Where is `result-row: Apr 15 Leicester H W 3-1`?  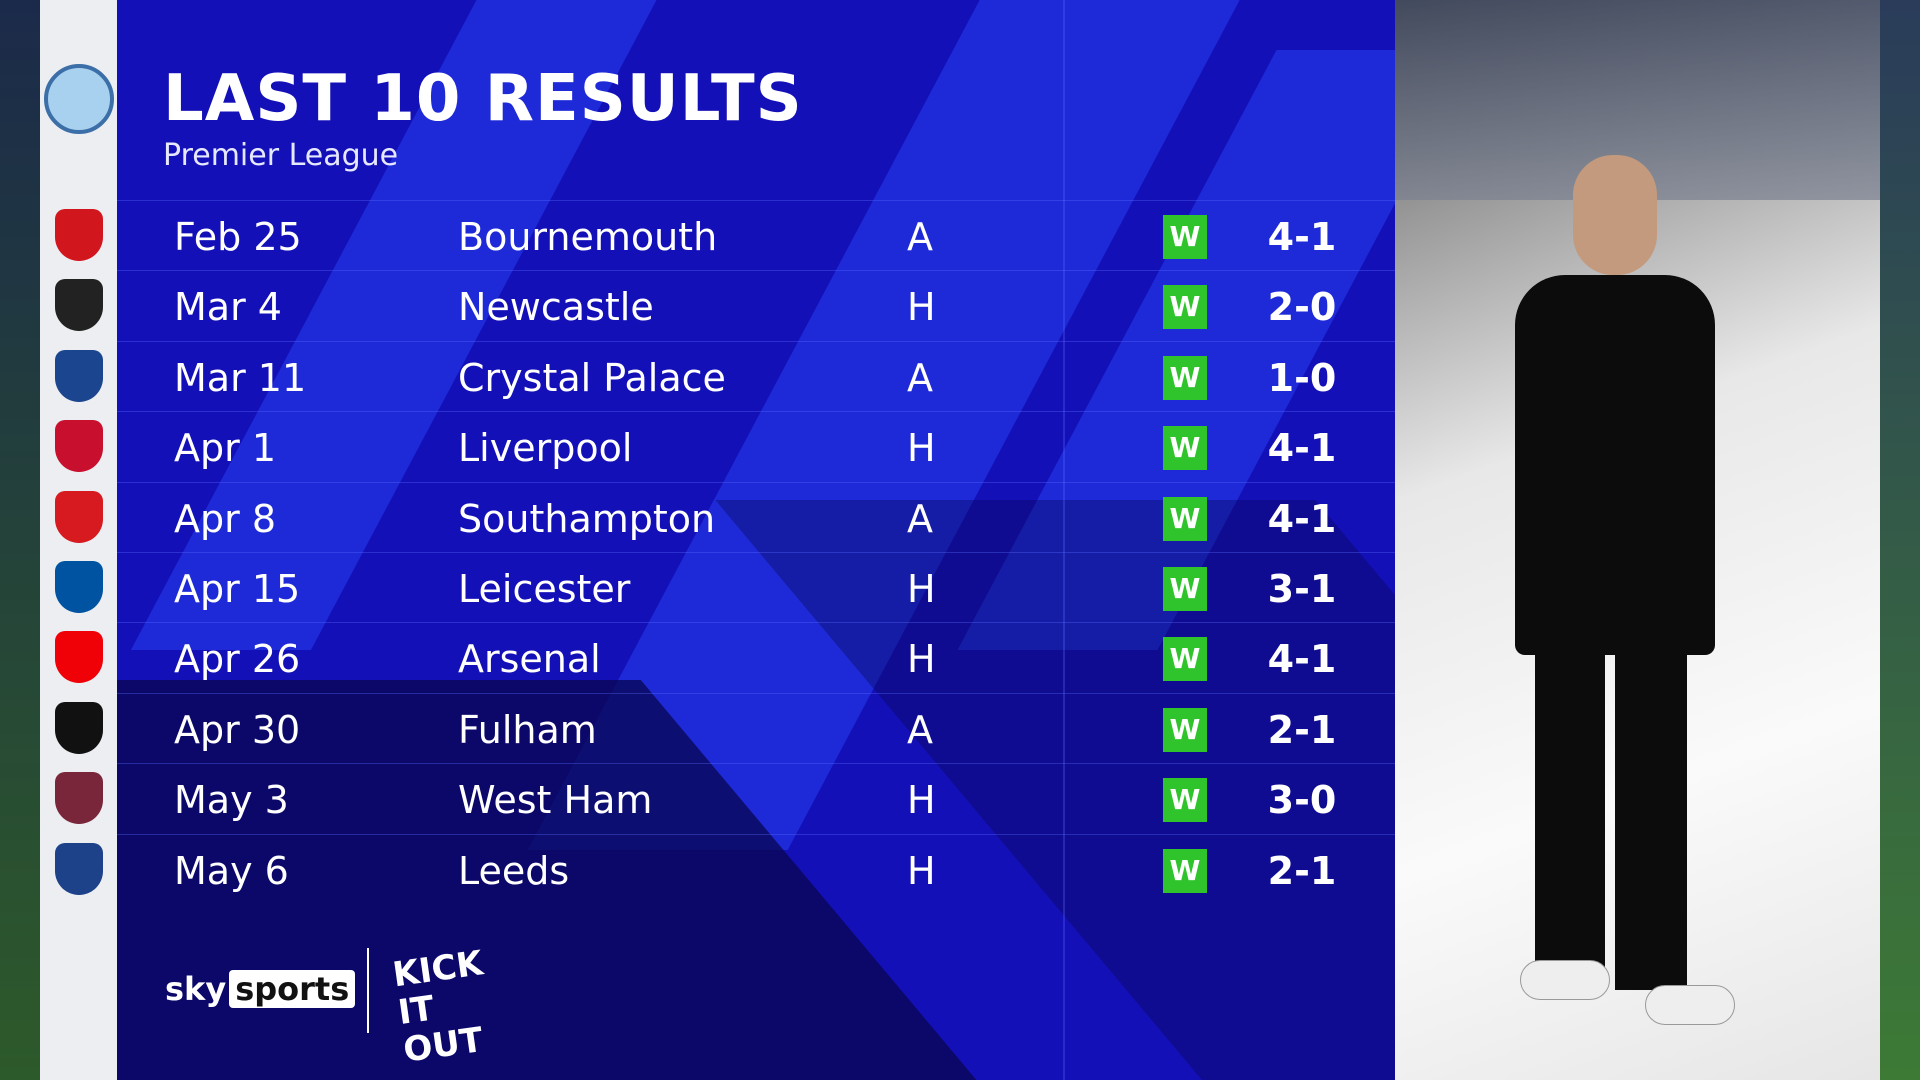 result-row: Apr 15 Leicester H W 3-1 is located at coordinates (756, 587).